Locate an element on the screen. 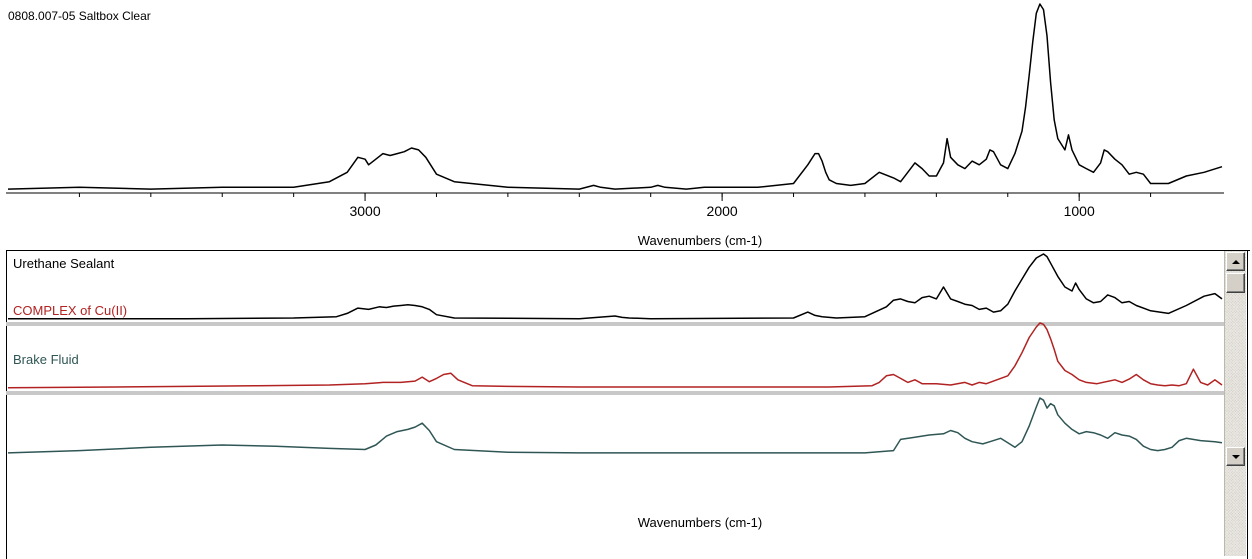 Image resolution: width=1252 pixels, height=559 pixels. top-tick-label: 2000 is located at coordinates (722, 211).